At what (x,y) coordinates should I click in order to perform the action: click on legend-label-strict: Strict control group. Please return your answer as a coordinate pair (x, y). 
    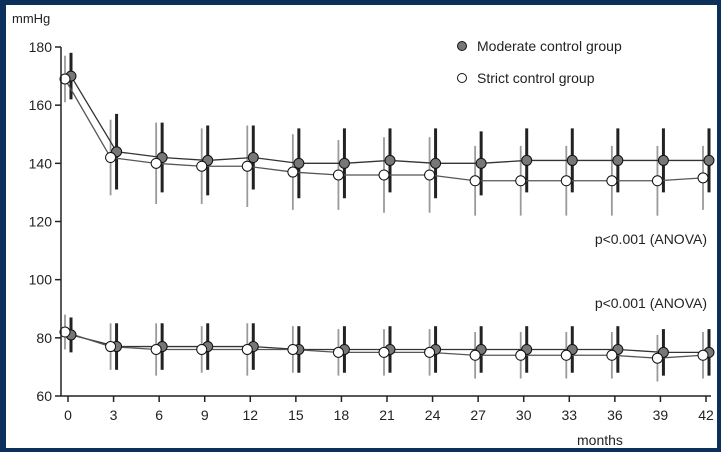
    Looking at the image, I should click on (536, 78).